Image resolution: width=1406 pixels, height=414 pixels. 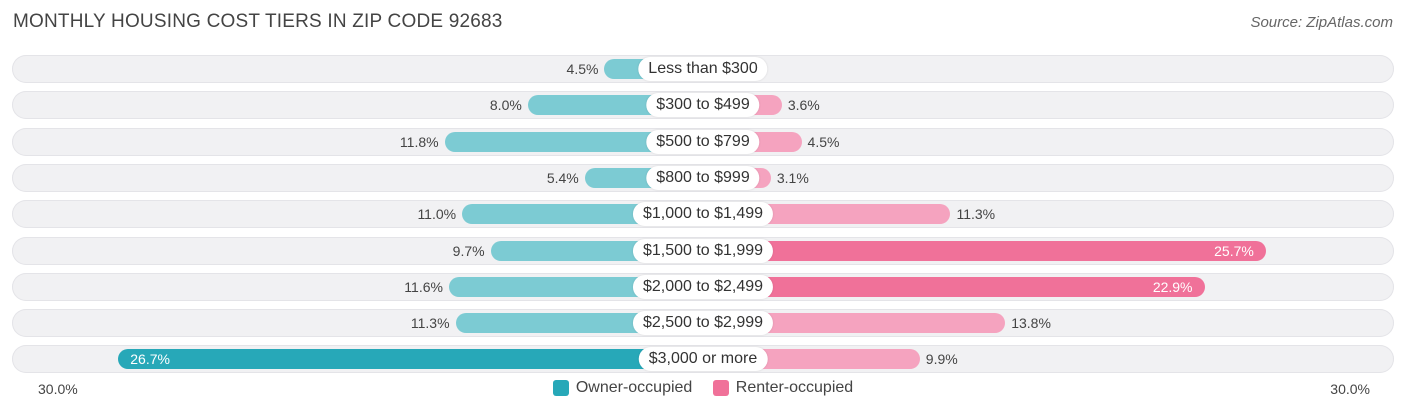 What do you see at coordinates (703, 250) in the screenshot?
I see `category-label: $1,500 to $1,999` at bounding box center [703, 250].